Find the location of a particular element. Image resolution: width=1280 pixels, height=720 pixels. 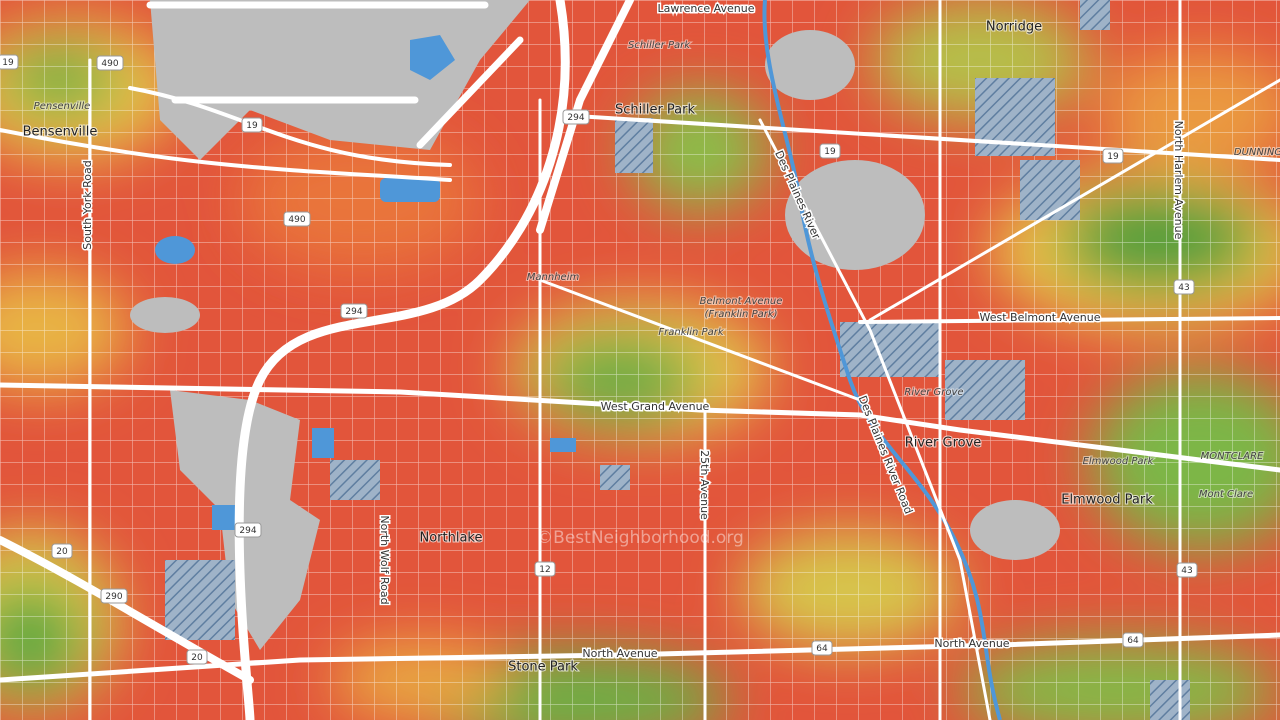

place-label: Bensenville is located at coordinates (60, 132).